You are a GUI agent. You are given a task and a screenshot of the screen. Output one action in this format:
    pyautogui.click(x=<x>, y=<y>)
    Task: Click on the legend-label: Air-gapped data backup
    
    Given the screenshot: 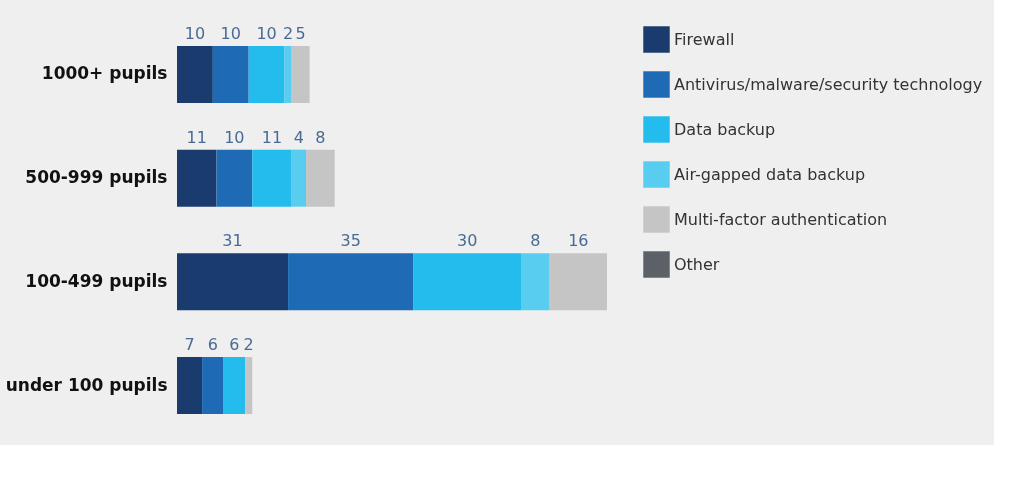 What is the action you would take?
    pyautogui.click(x=770, y=174)
    